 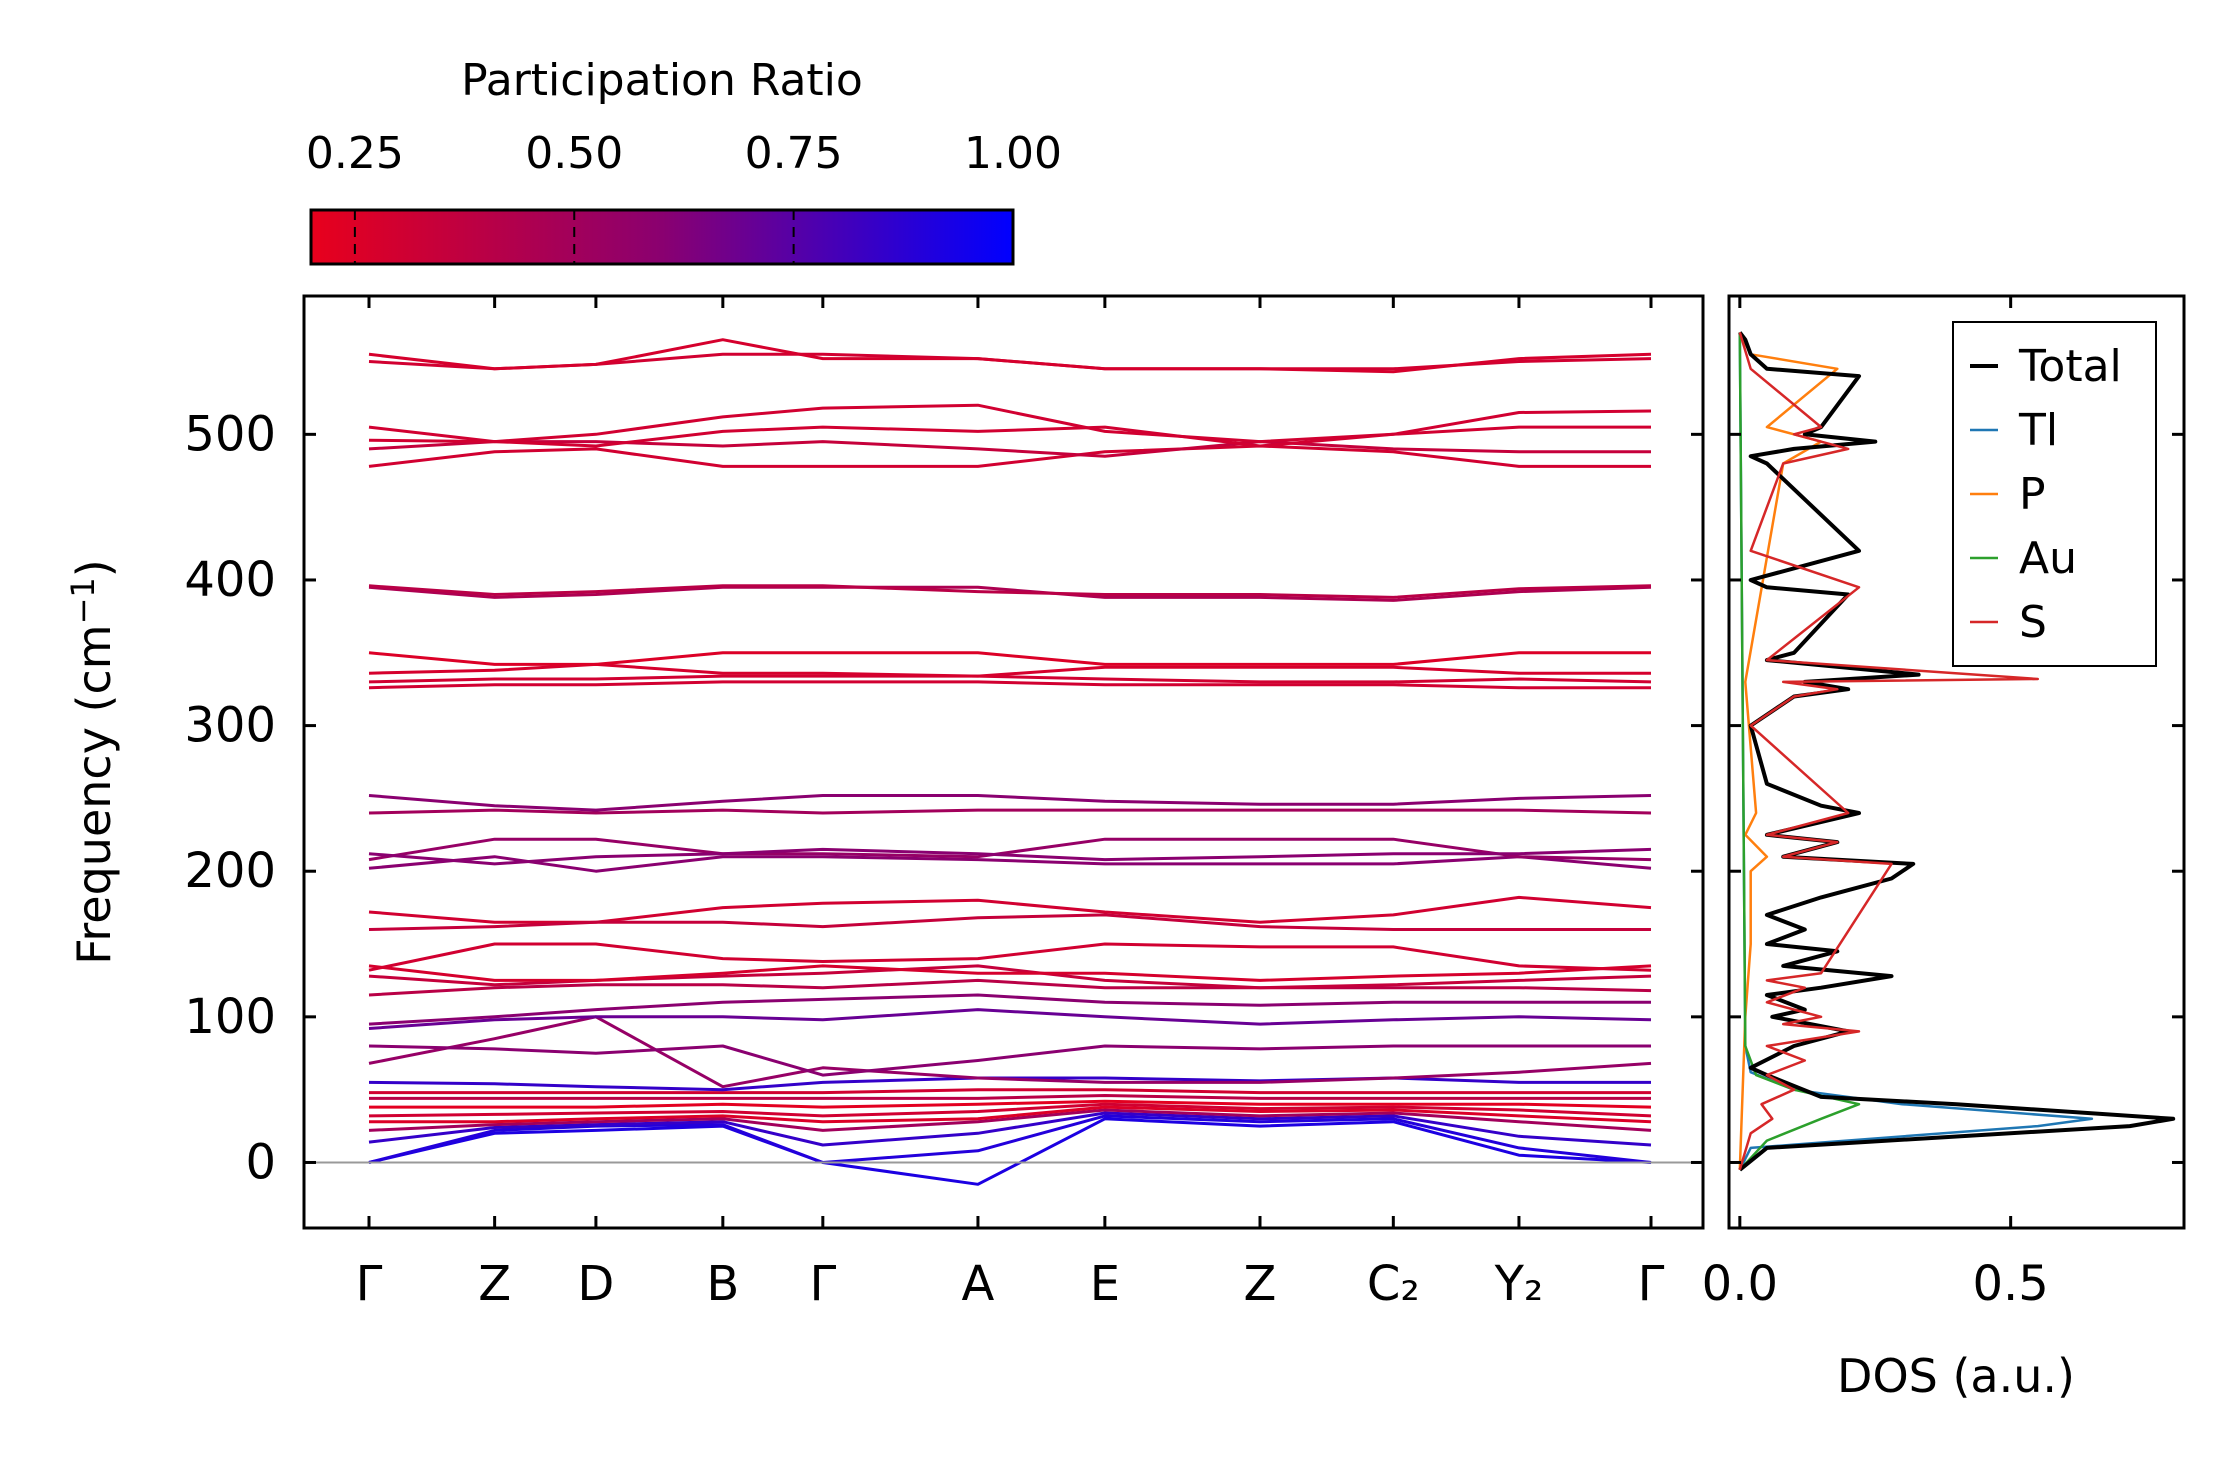 What do you see at coordinates (794, 153) in the screenshot?
I see `colorbar-tick-label: 0.75` at bounding box center [794, 153].